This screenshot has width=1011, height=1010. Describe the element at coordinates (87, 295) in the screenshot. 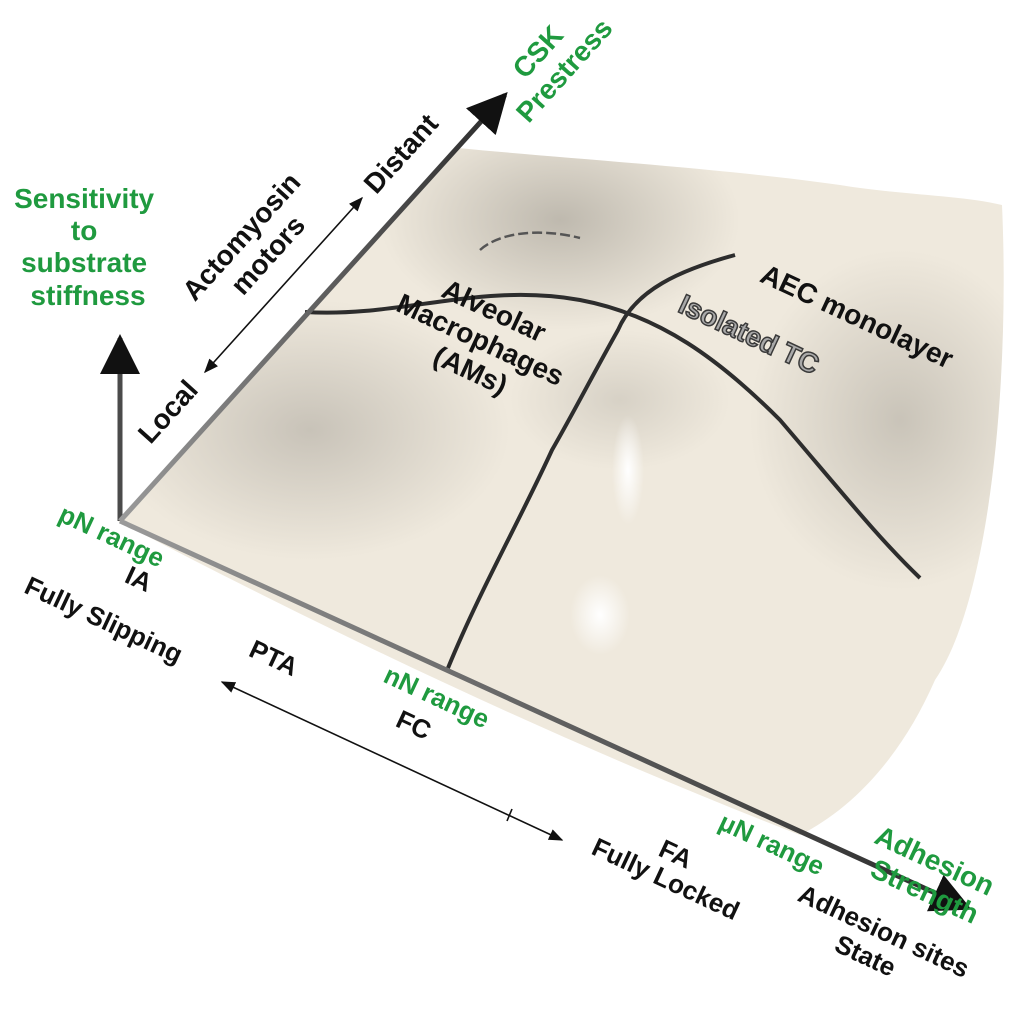

I see `vertical-title-line-4: stiffness` at that location.